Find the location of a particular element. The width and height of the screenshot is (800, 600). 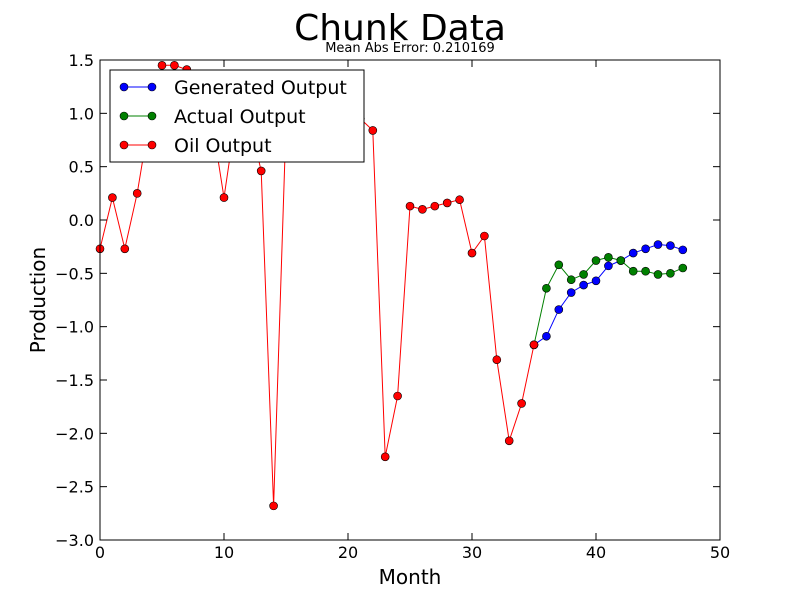

x-tick-label: 40 is located at coordinates (596, 552).